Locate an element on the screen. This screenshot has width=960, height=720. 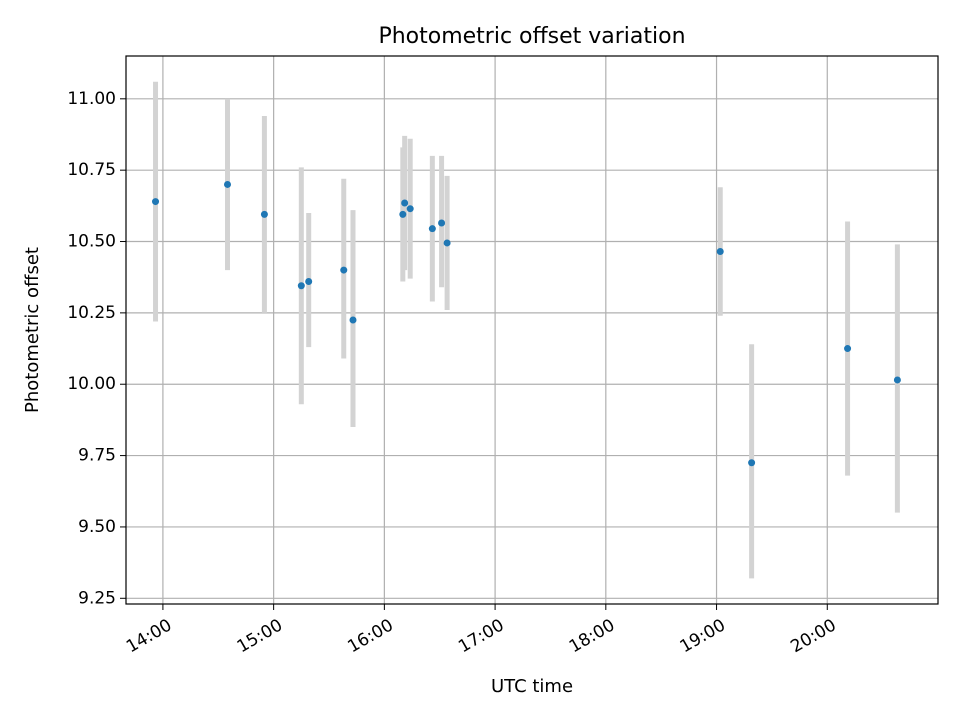
y-tick-label: 11.00 is located at coordinates (91, 99).